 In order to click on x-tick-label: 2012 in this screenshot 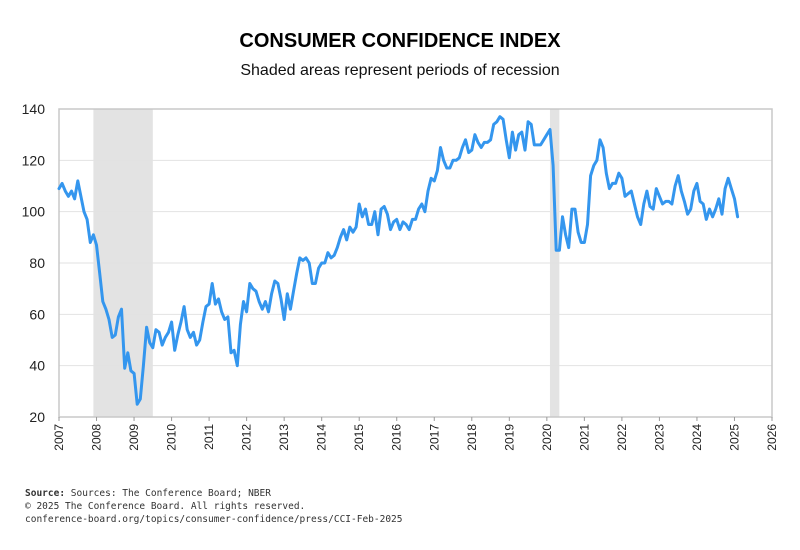, I will do `click(247, 437)`.